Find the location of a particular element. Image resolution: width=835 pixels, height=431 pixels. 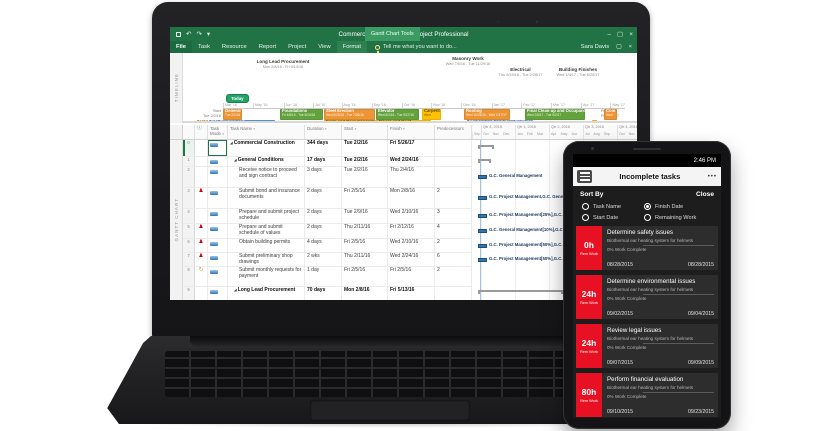

redo-icon: ↷ is located at coordinates (199, 34).